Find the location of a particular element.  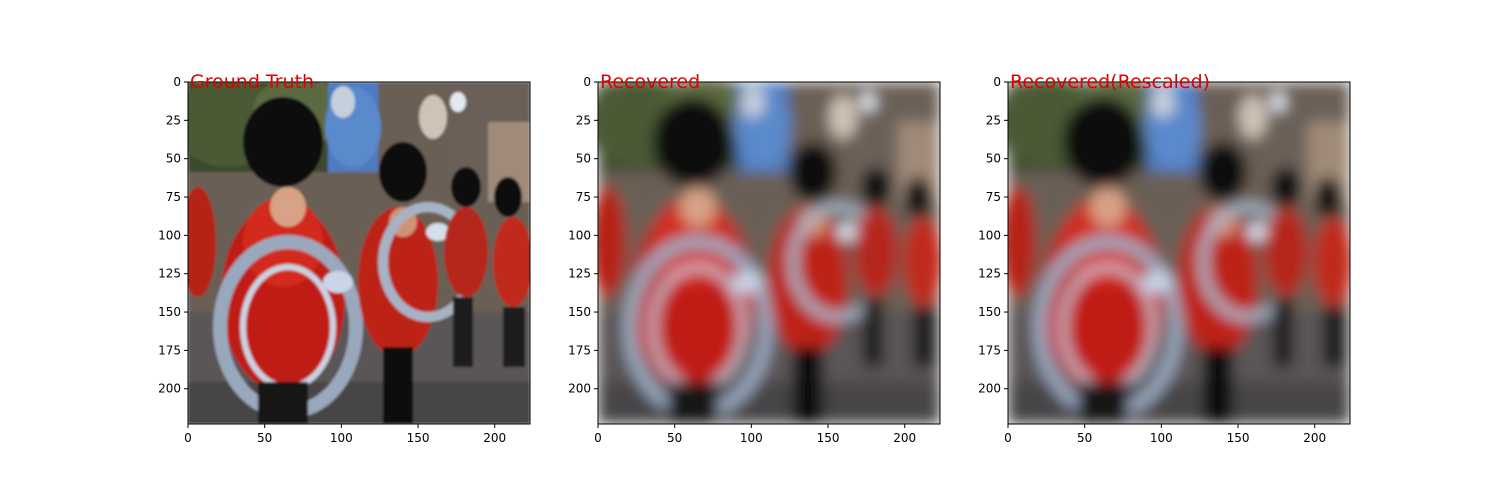

panel-title: Ground Truth is located at coordinates (252, 82).